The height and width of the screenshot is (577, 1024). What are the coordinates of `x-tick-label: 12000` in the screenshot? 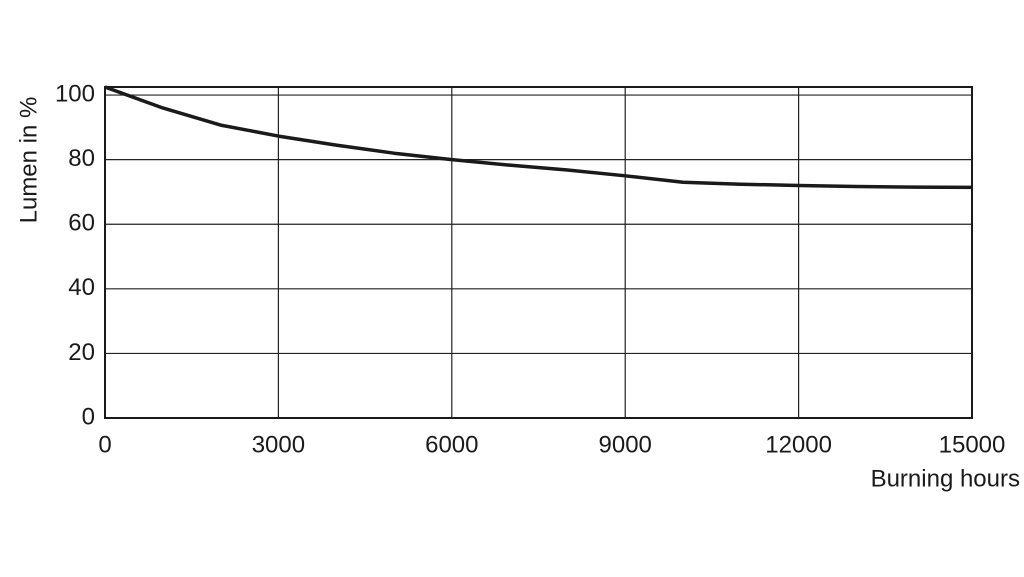 It's located at (798, 444).